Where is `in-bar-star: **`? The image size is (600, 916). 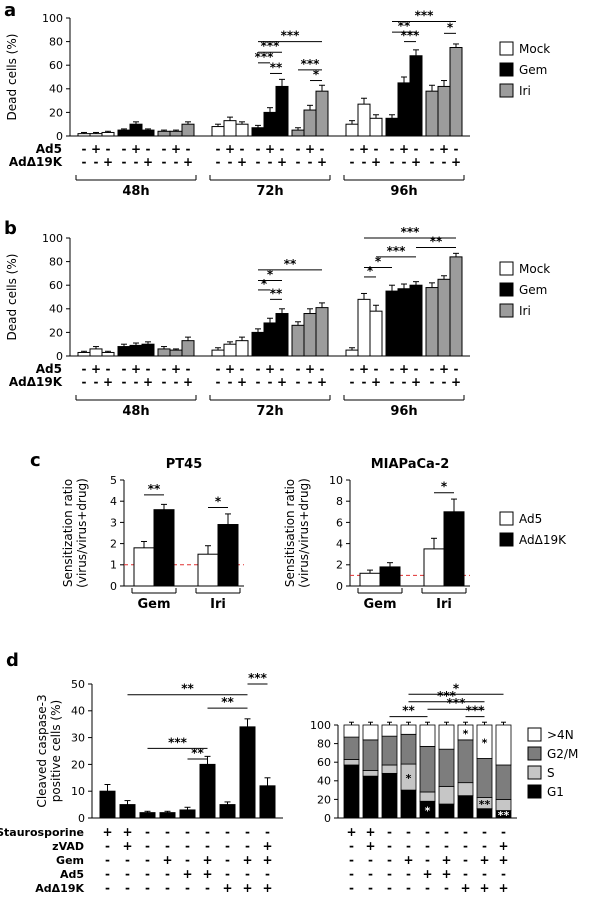
in-bar-star: ** is located at coordinates (504, 815).